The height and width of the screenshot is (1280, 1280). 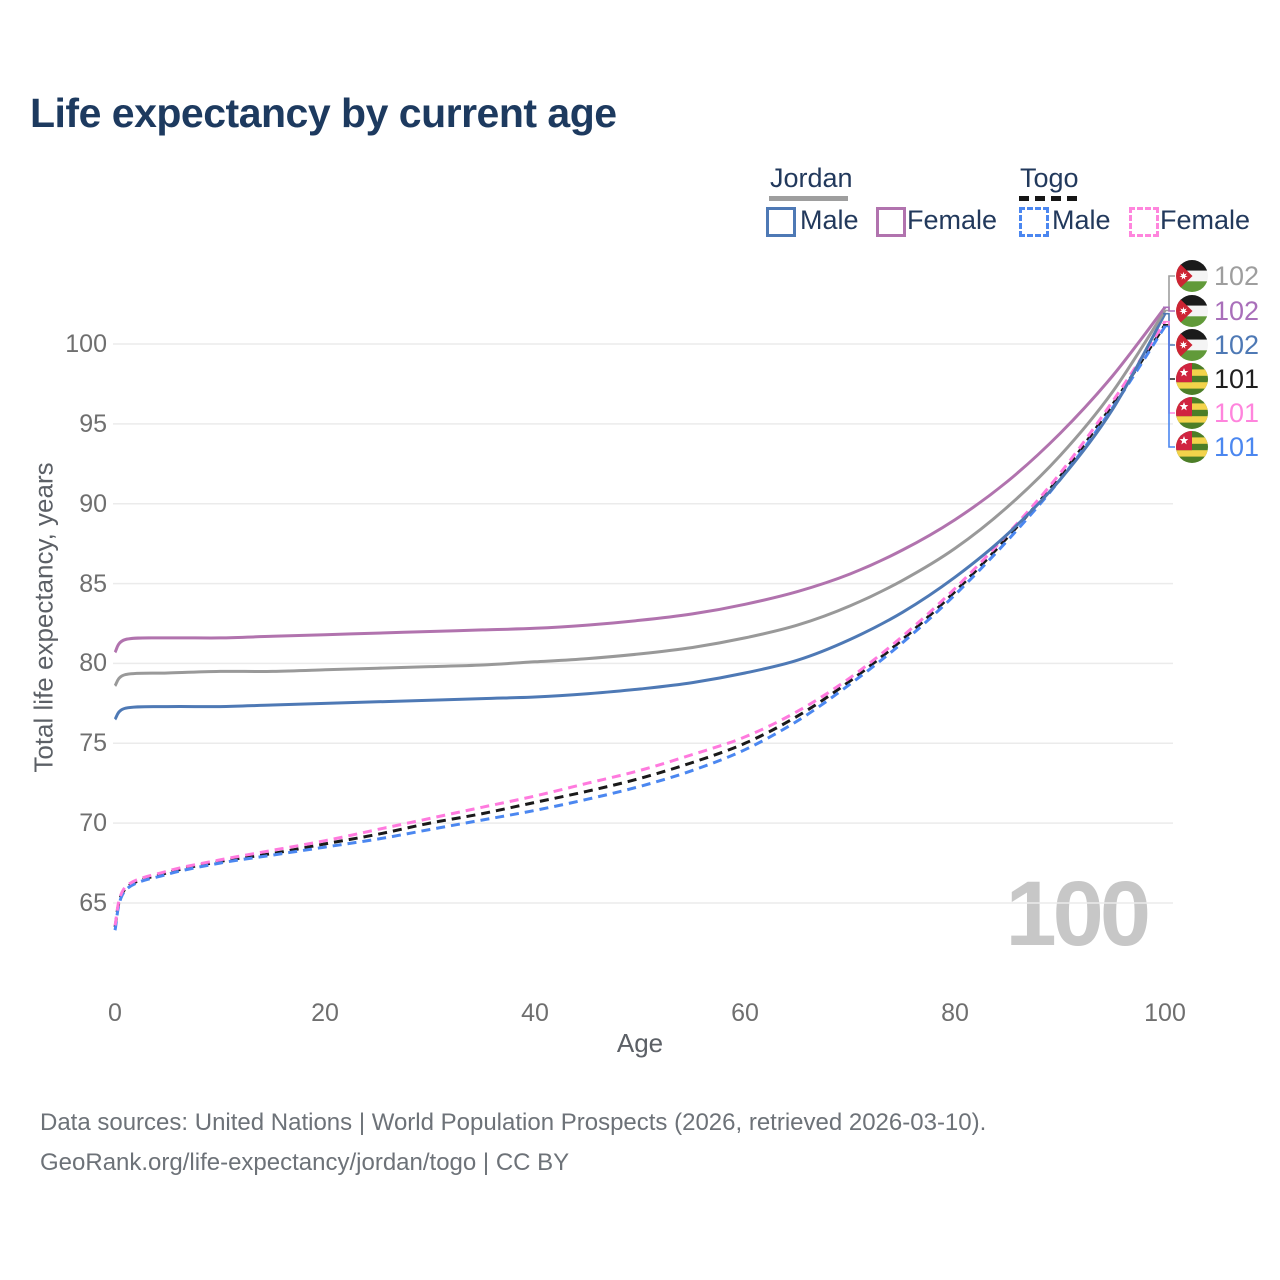 What do you see at coordinates (325, 1013) in the screenshot?
I see `x-tick-label: 20` at bounding box center [325, 1013].